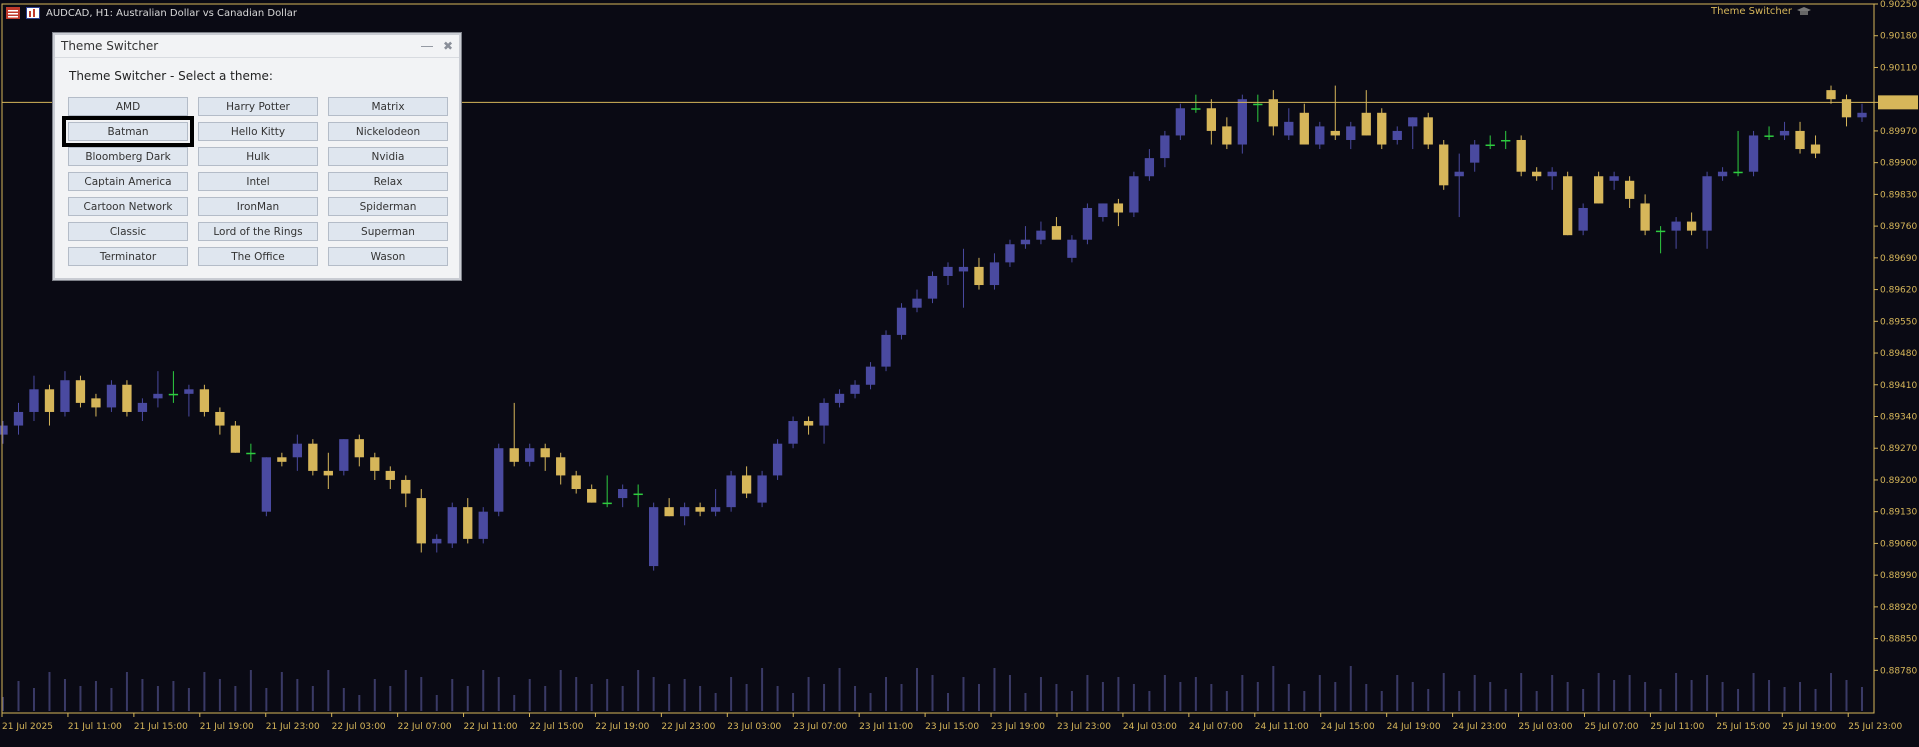  Describe the element at coordinates (95, 727) in the screenshot. I see `time-label: 21 Jul 11:00` at that location.